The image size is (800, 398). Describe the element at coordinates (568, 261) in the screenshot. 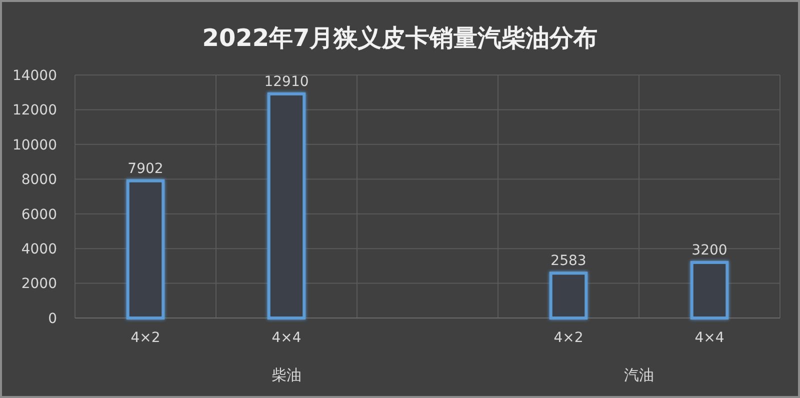

I see `data-label: 2583` at that location.